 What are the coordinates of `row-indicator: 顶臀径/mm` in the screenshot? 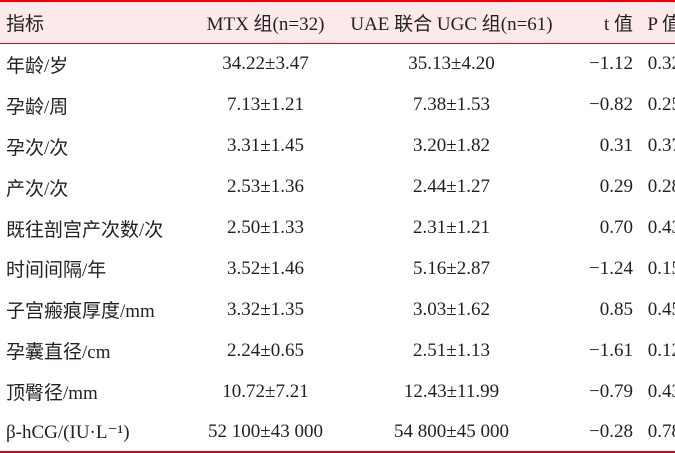 It's located at (52, 394).